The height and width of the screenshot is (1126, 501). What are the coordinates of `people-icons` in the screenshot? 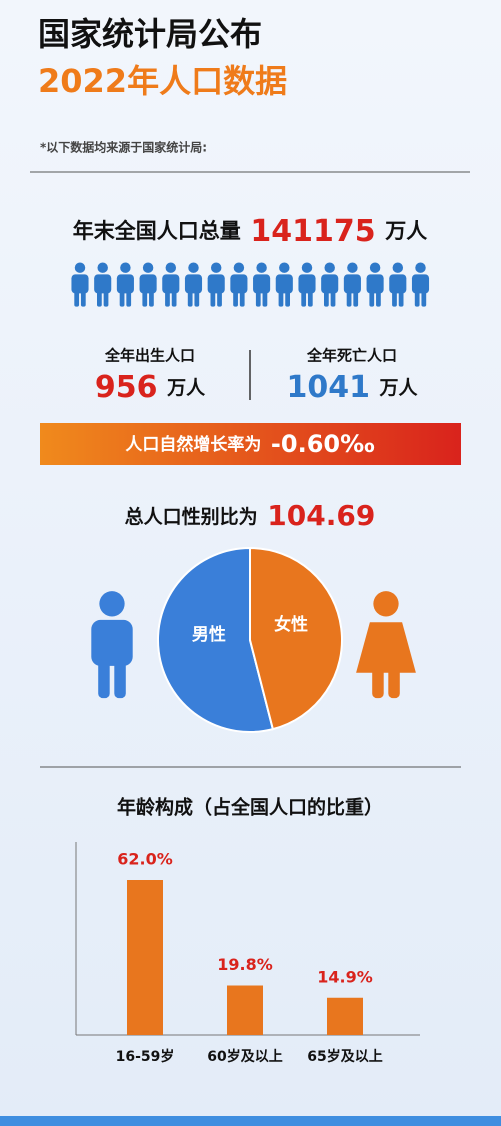 It's located at (250, 284).